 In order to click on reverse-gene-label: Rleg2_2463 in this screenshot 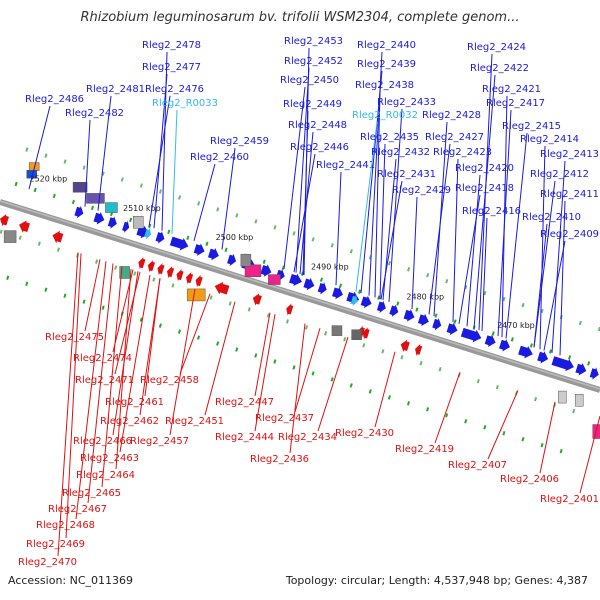, I will do `click(109, 458)`.